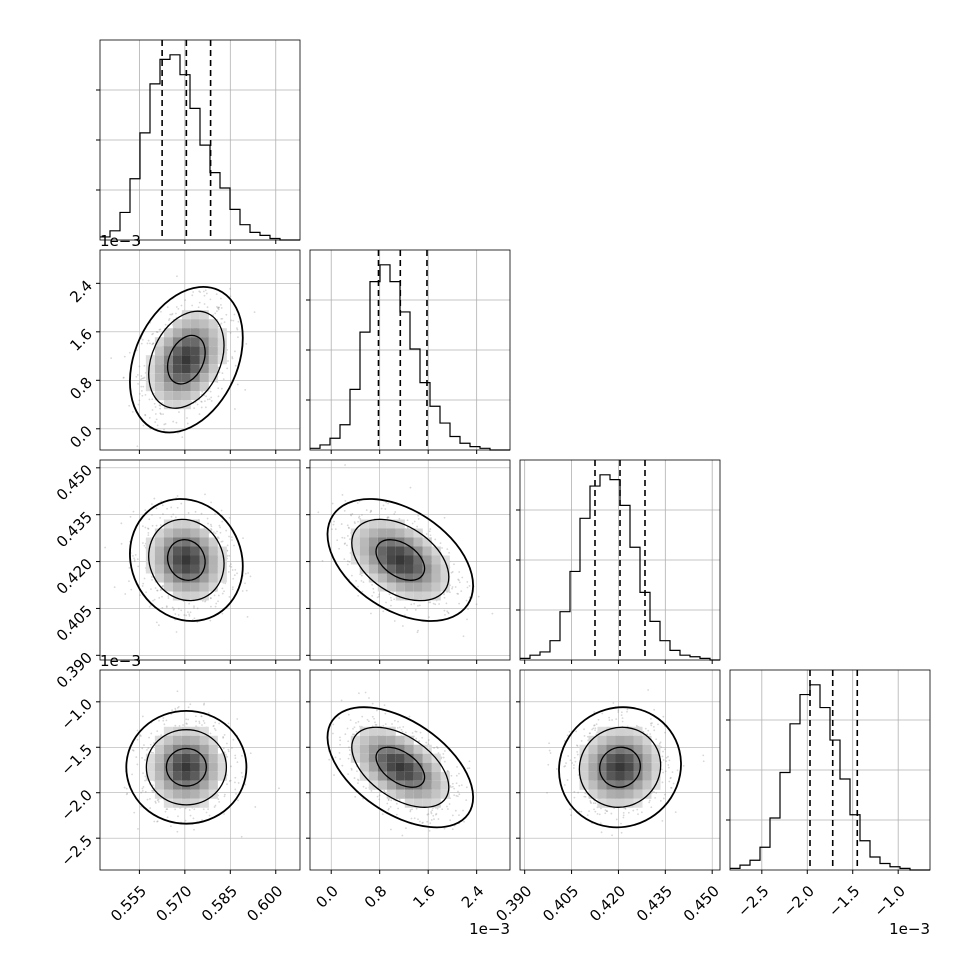  Describe the element at coordinates (120, 661) in the screenshot. I see `y-offset-label: 1e−3` at that location.